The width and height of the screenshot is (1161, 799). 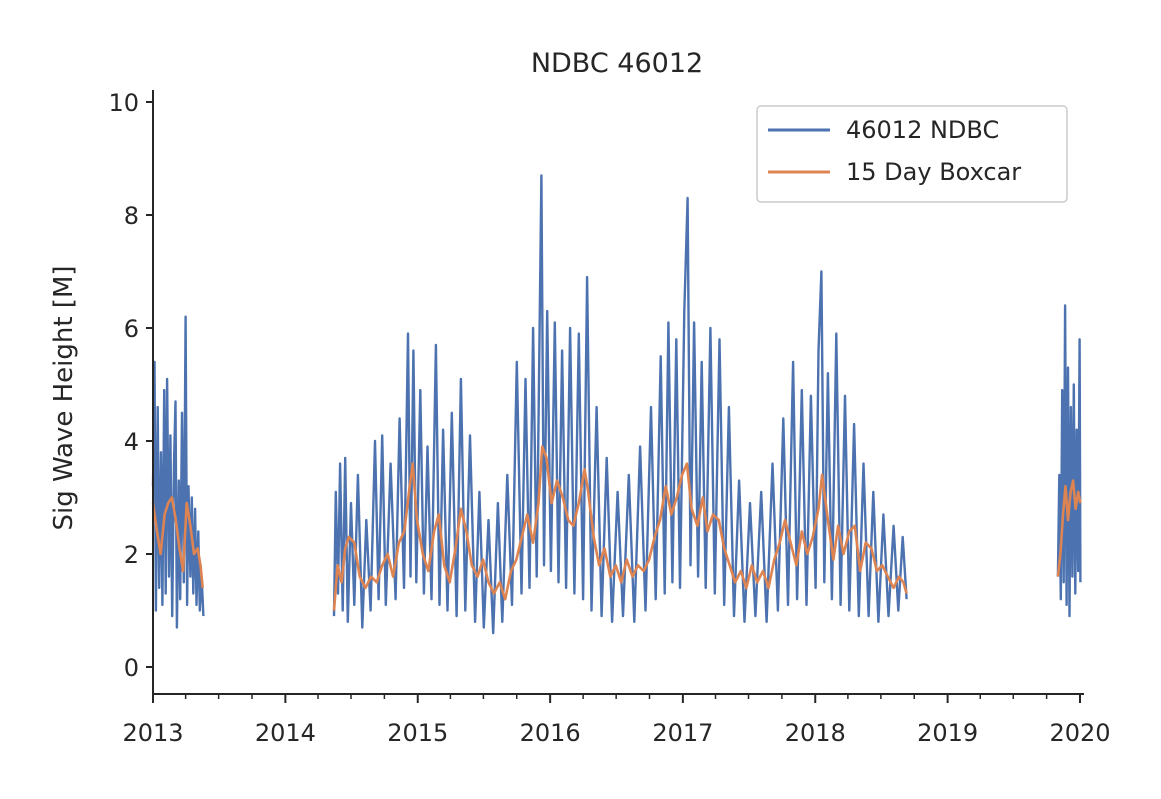 What do you see at coordinates (131, 668) in the screenshot?
I see `y-tick-label: 0` at bounding box center [131, 668].